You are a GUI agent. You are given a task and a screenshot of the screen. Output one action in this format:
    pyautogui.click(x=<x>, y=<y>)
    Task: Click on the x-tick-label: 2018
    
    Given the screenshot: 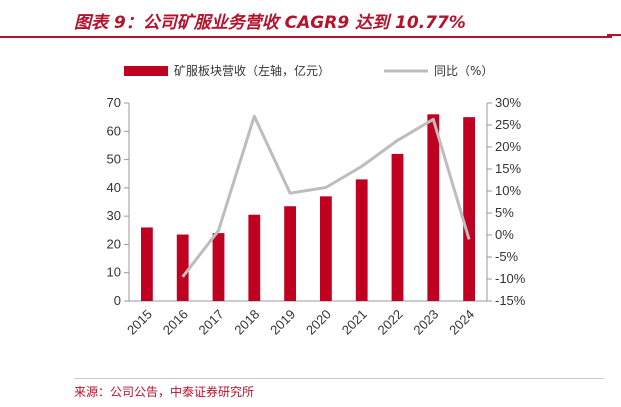 What is the action you would take?
    pyautogui.click(x=246, y=322)
    